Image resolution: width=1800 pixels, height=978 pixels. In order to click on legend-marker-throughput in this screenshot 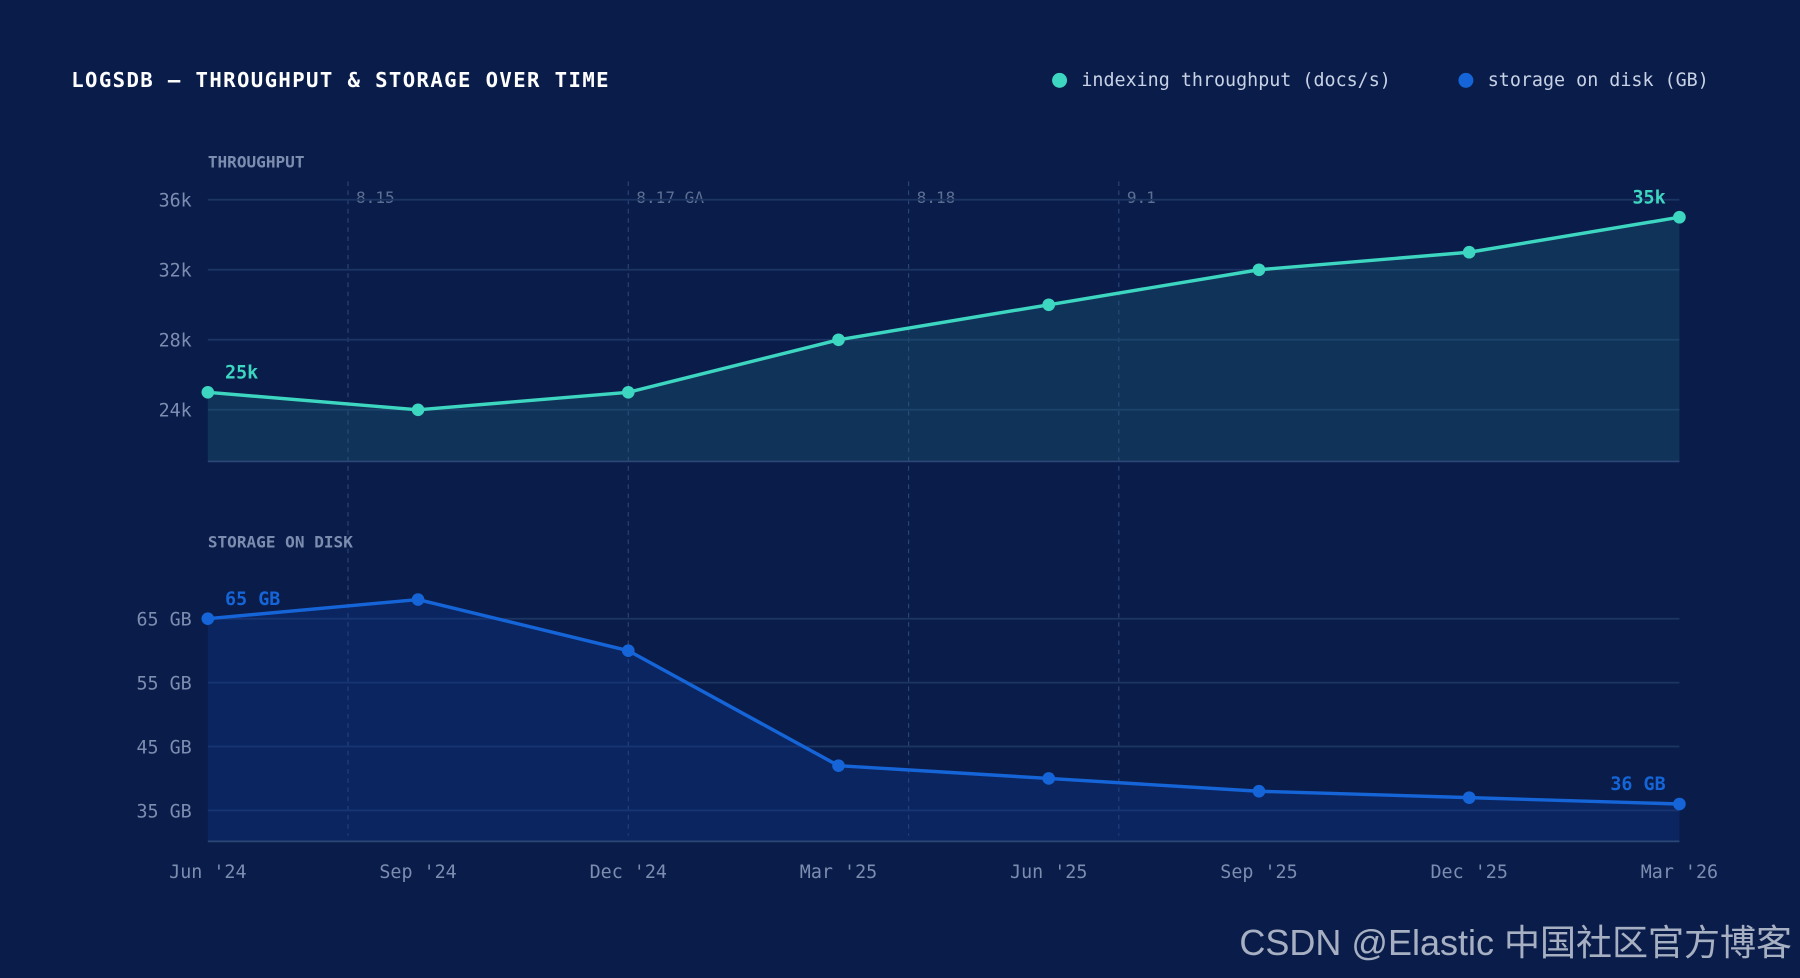, I will do `click(1060, 80)`.